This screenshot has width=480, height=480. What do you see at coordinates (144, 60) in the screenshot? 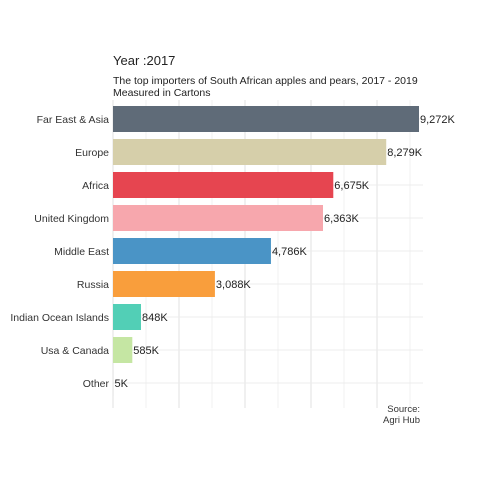
I see `chart-title: Year :2017` at bounding box center [144, 60].